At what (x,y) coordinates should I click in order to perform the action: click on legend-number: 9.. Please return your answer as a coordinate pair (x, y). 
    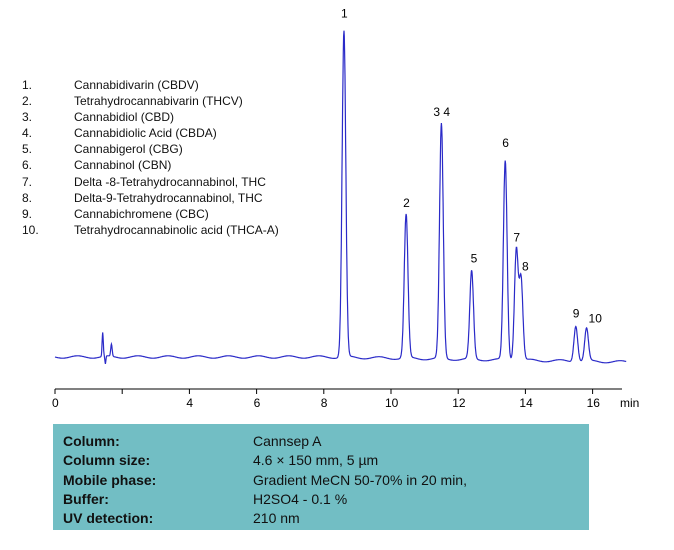
    Looking at the image, I should click on (27, 213).